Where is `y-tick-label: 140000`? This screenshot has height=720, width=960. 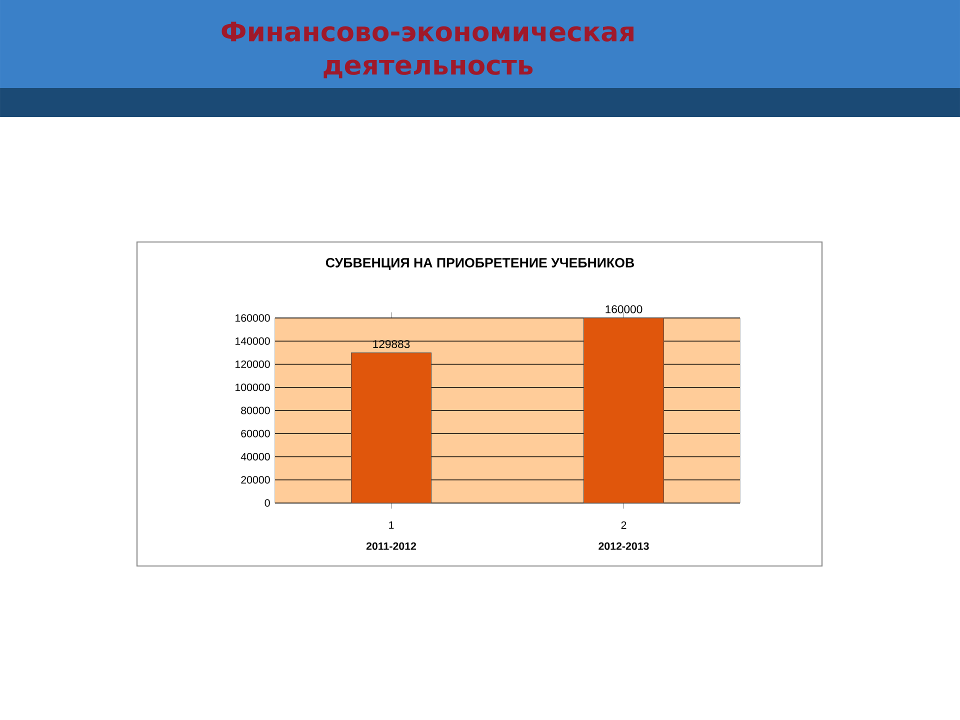
y-tick-label: 140000 is located at coordinates (253, 341).